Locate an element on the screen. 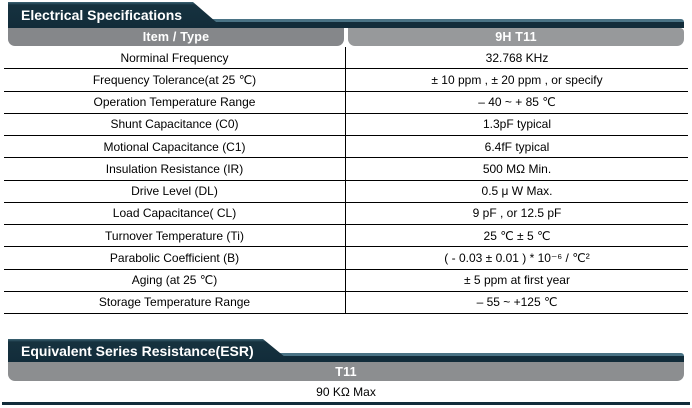 The image size is (692, 408). electrical-header-bar is located at coordinates (346, 23).